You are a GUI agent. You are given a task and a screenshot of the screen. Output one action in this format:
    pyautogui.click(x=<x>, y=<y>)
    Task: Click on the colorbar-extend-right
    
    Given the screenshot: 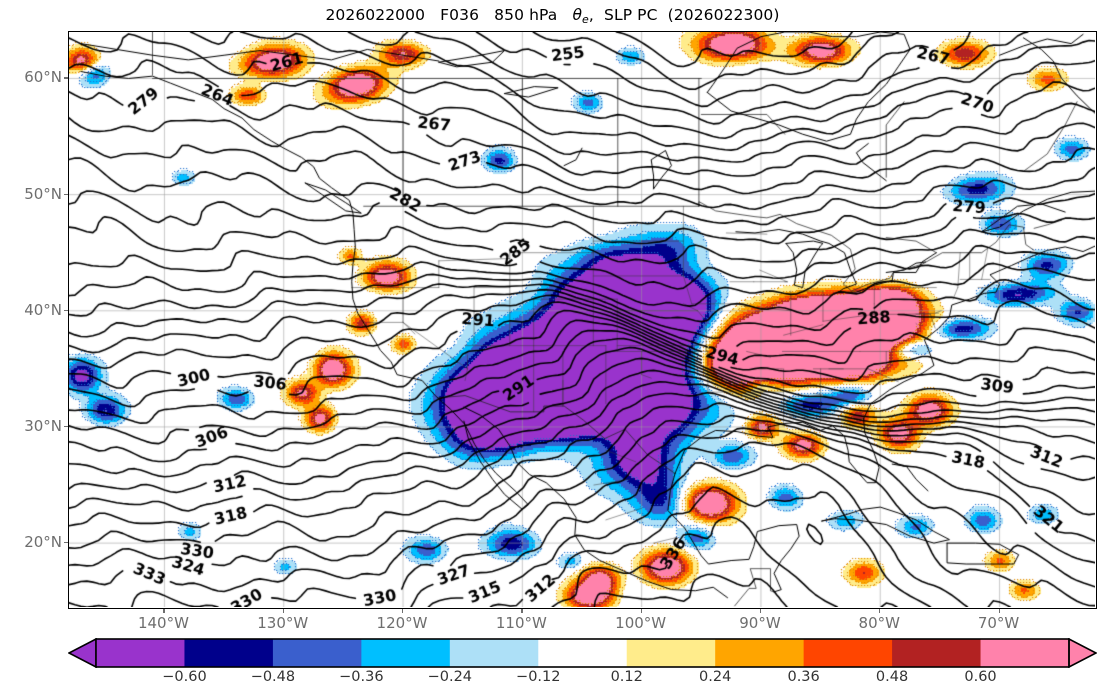 What is the action you would take?
    pyautogui.click(x=1082, y=653)
    